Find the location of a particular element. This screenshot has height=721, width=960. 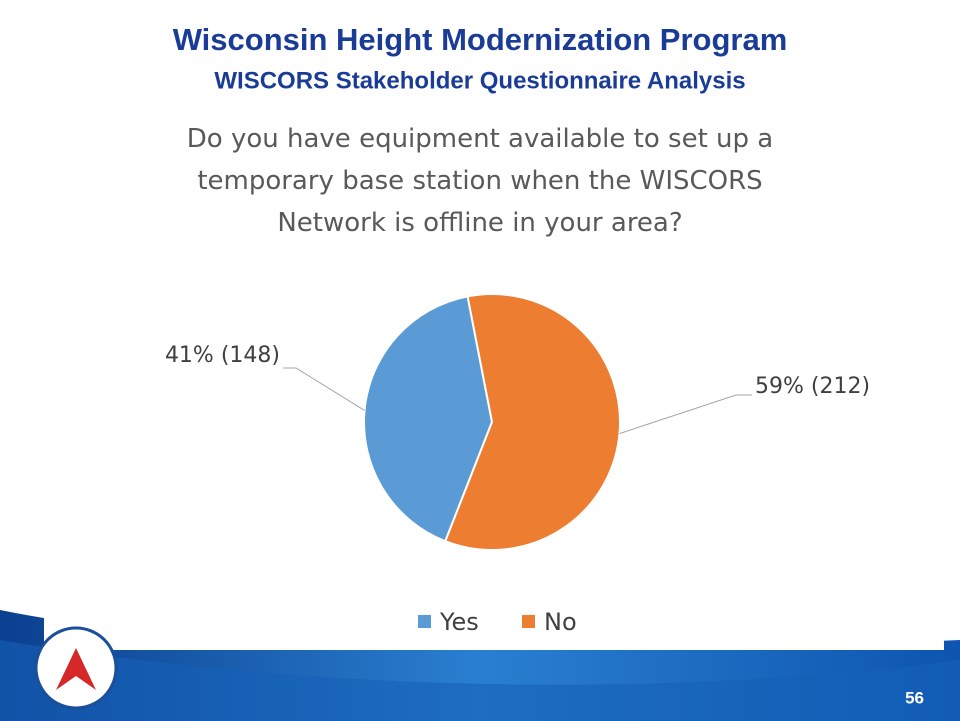

footer-wave is located at coordinates (480, 680).